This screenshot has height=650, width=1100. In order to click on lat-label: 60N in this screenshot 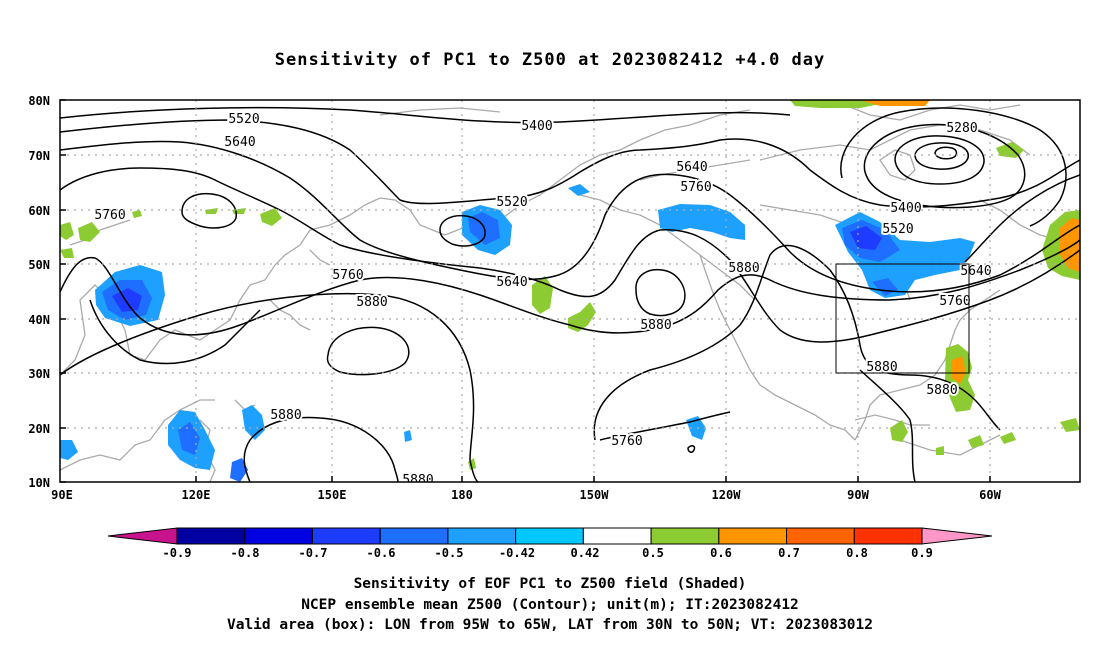, I will do `click(39, 211)`.